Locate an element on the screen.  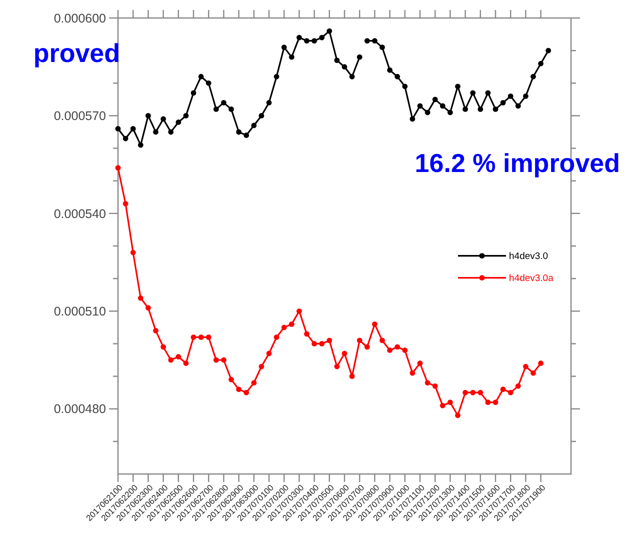
text: h4dev3.0 is located at coordinates (528, 256).